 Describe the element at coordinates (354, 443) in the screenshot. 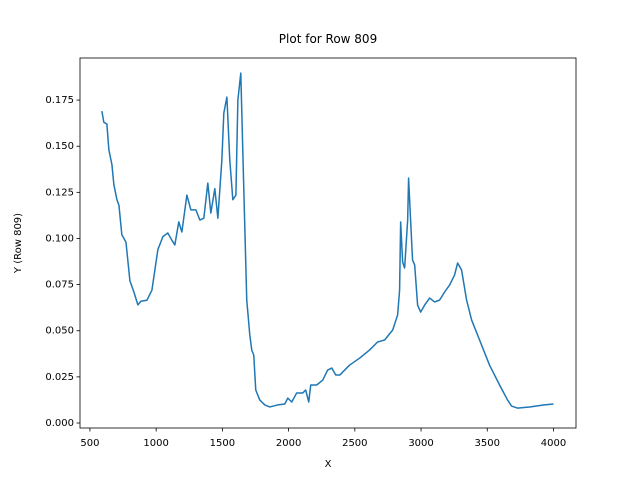

I see `x-tick-label: 2500` at that location.